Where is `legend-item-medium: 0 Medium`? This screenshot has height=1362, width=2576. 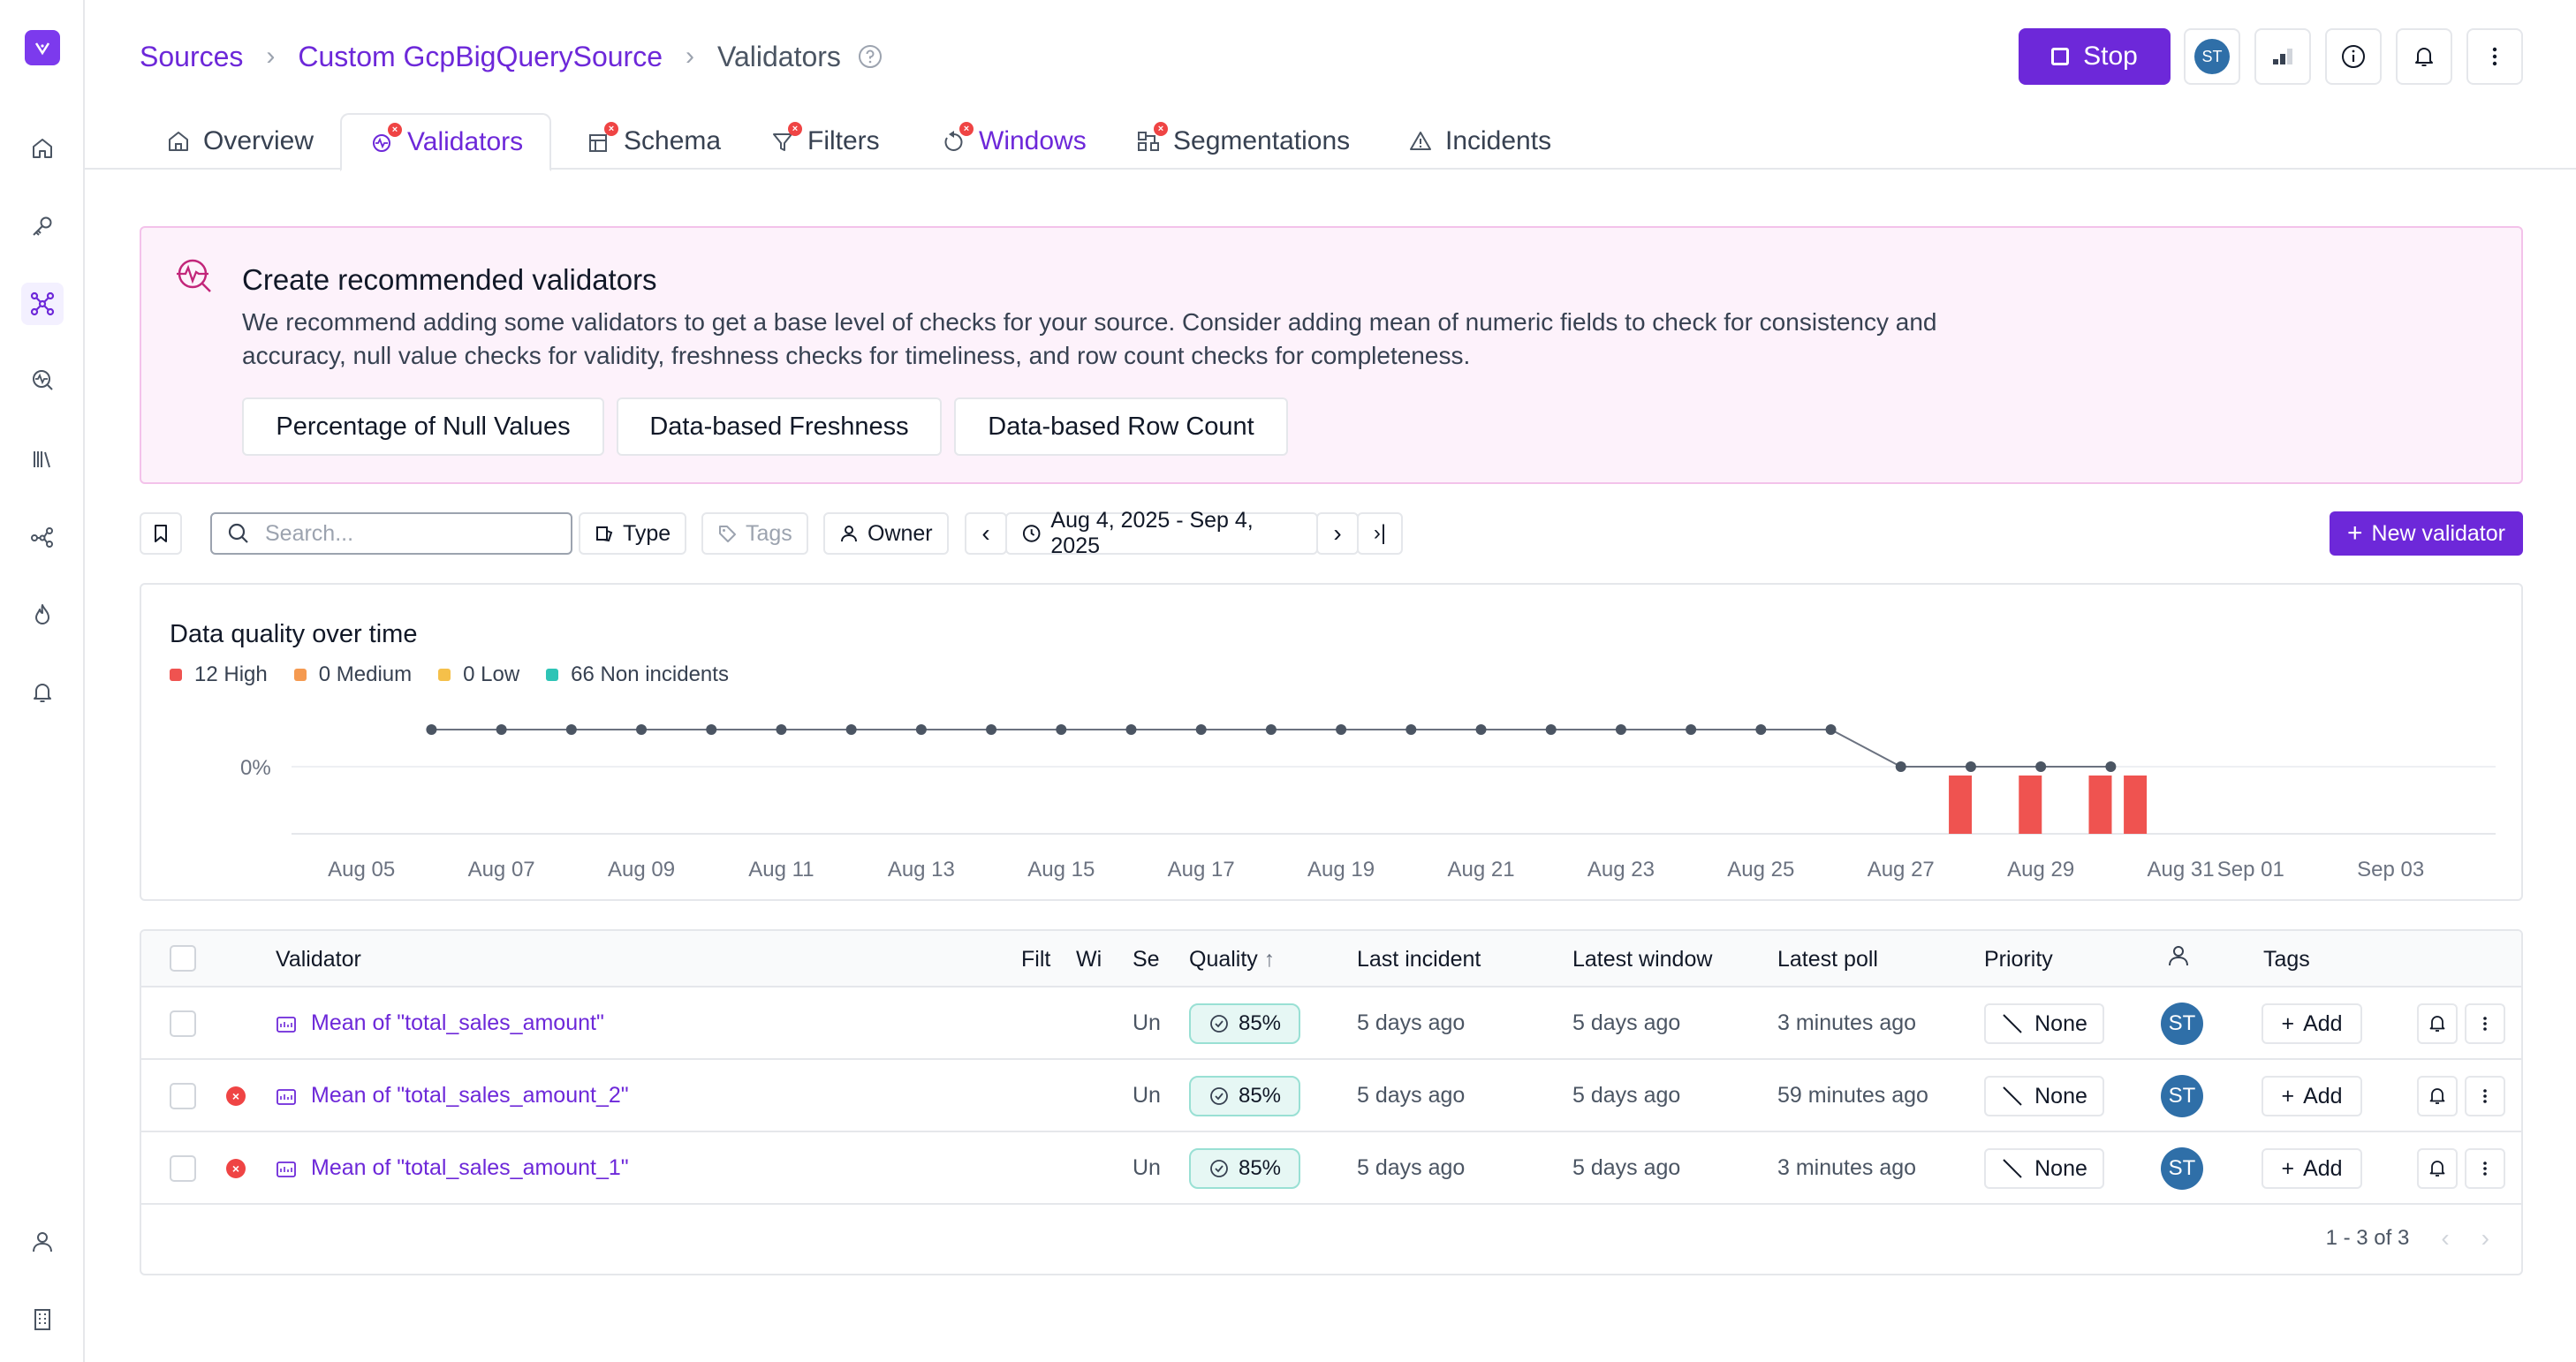 legend-item-medium: 0 Medium is located at coordinates (353, 674).